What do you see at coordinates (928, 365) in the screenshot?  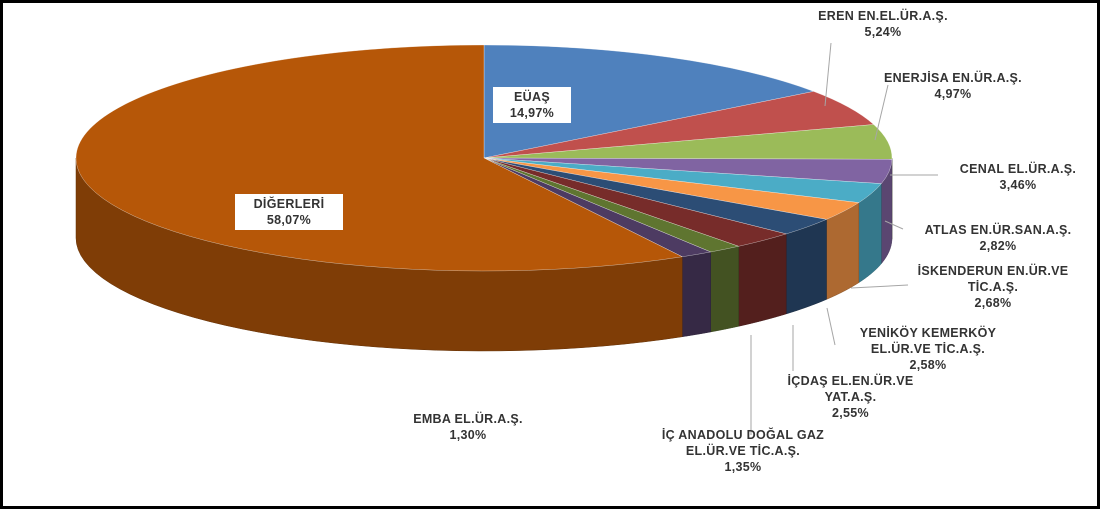 I see `slice-value: 2,58%` at bounding box center [928, 365].